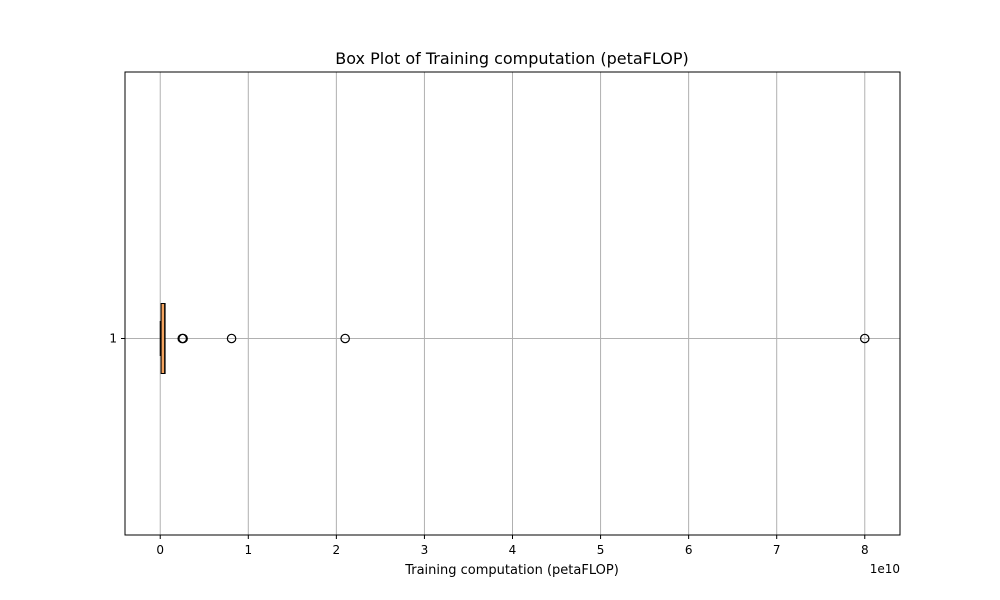  I want to click on x-tick-label: 4, so click(513, 550).